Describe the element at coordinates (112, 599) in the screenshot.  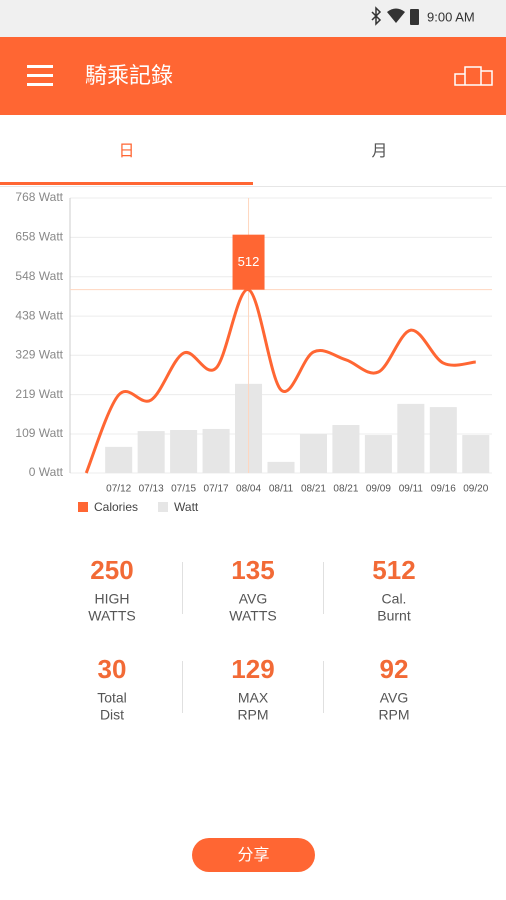
I see `stat-label: HIGH` at that location.